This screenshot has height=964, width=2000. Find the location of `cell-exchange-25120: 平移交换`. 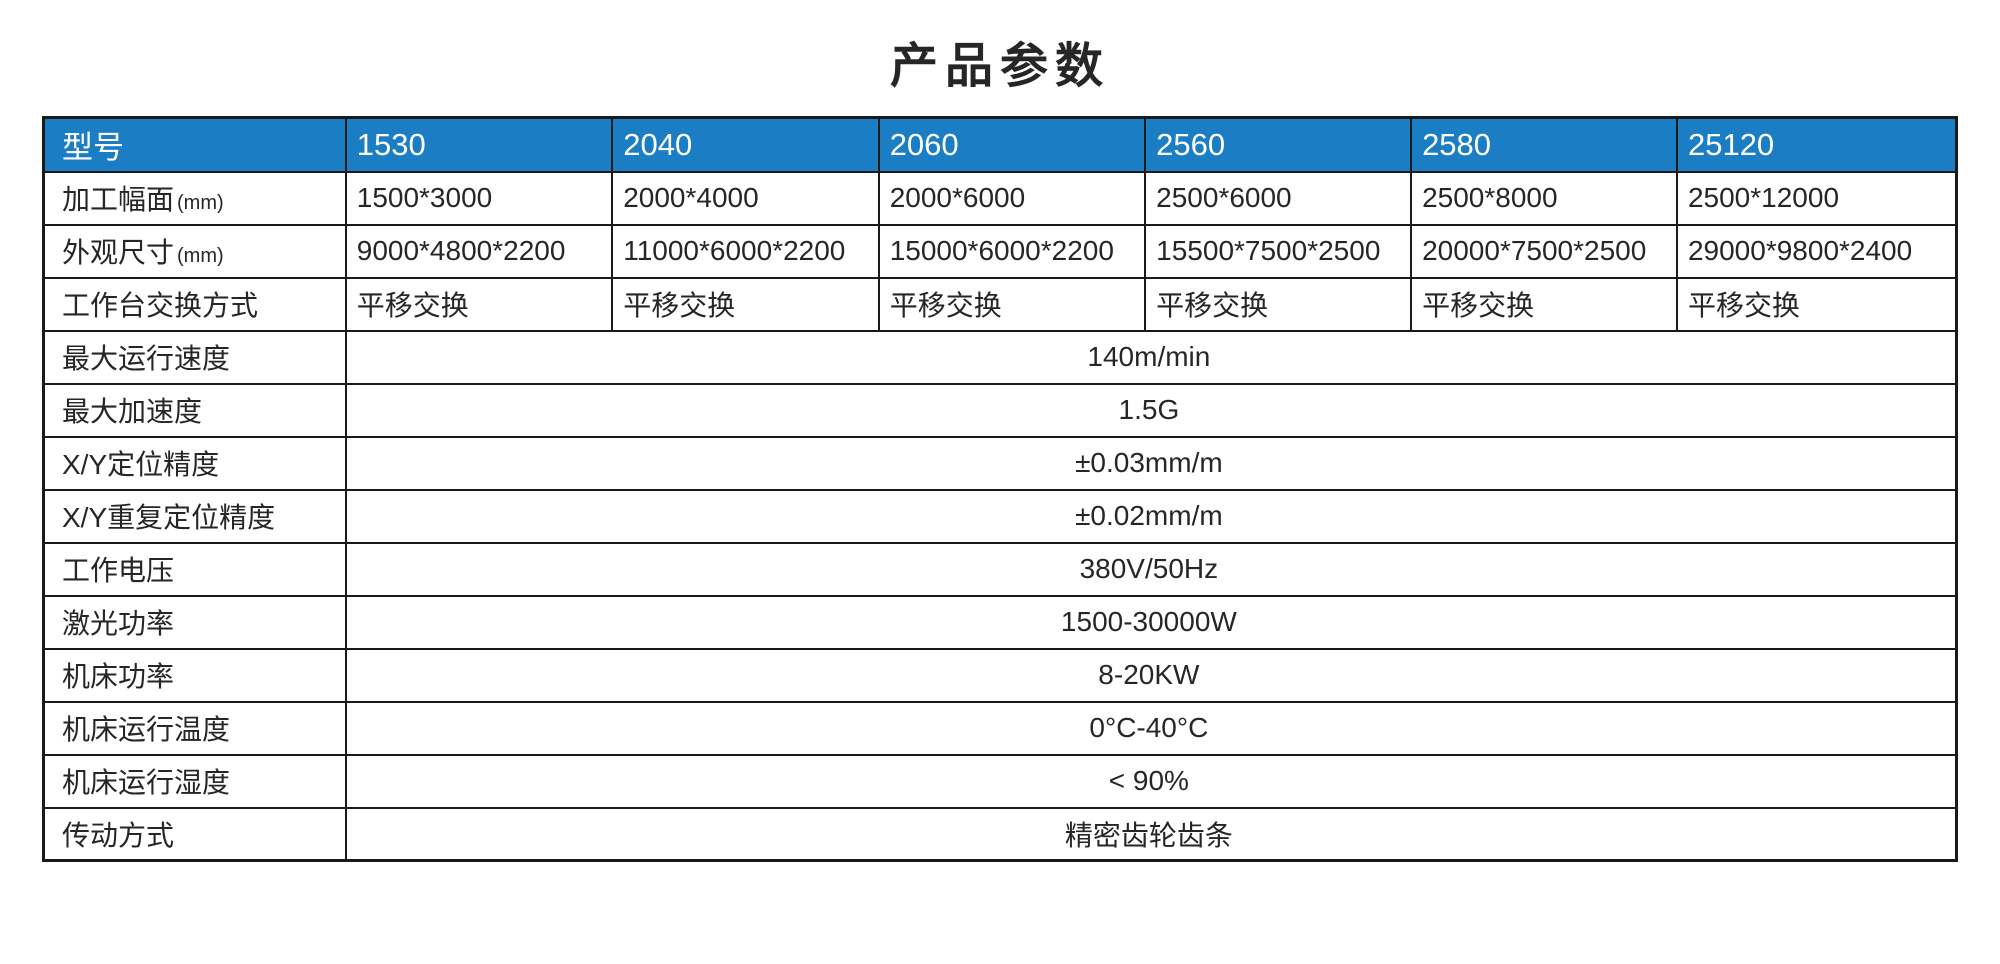

cell-exchange-25120: 平移交换 is located at coordinates (1816, 304).